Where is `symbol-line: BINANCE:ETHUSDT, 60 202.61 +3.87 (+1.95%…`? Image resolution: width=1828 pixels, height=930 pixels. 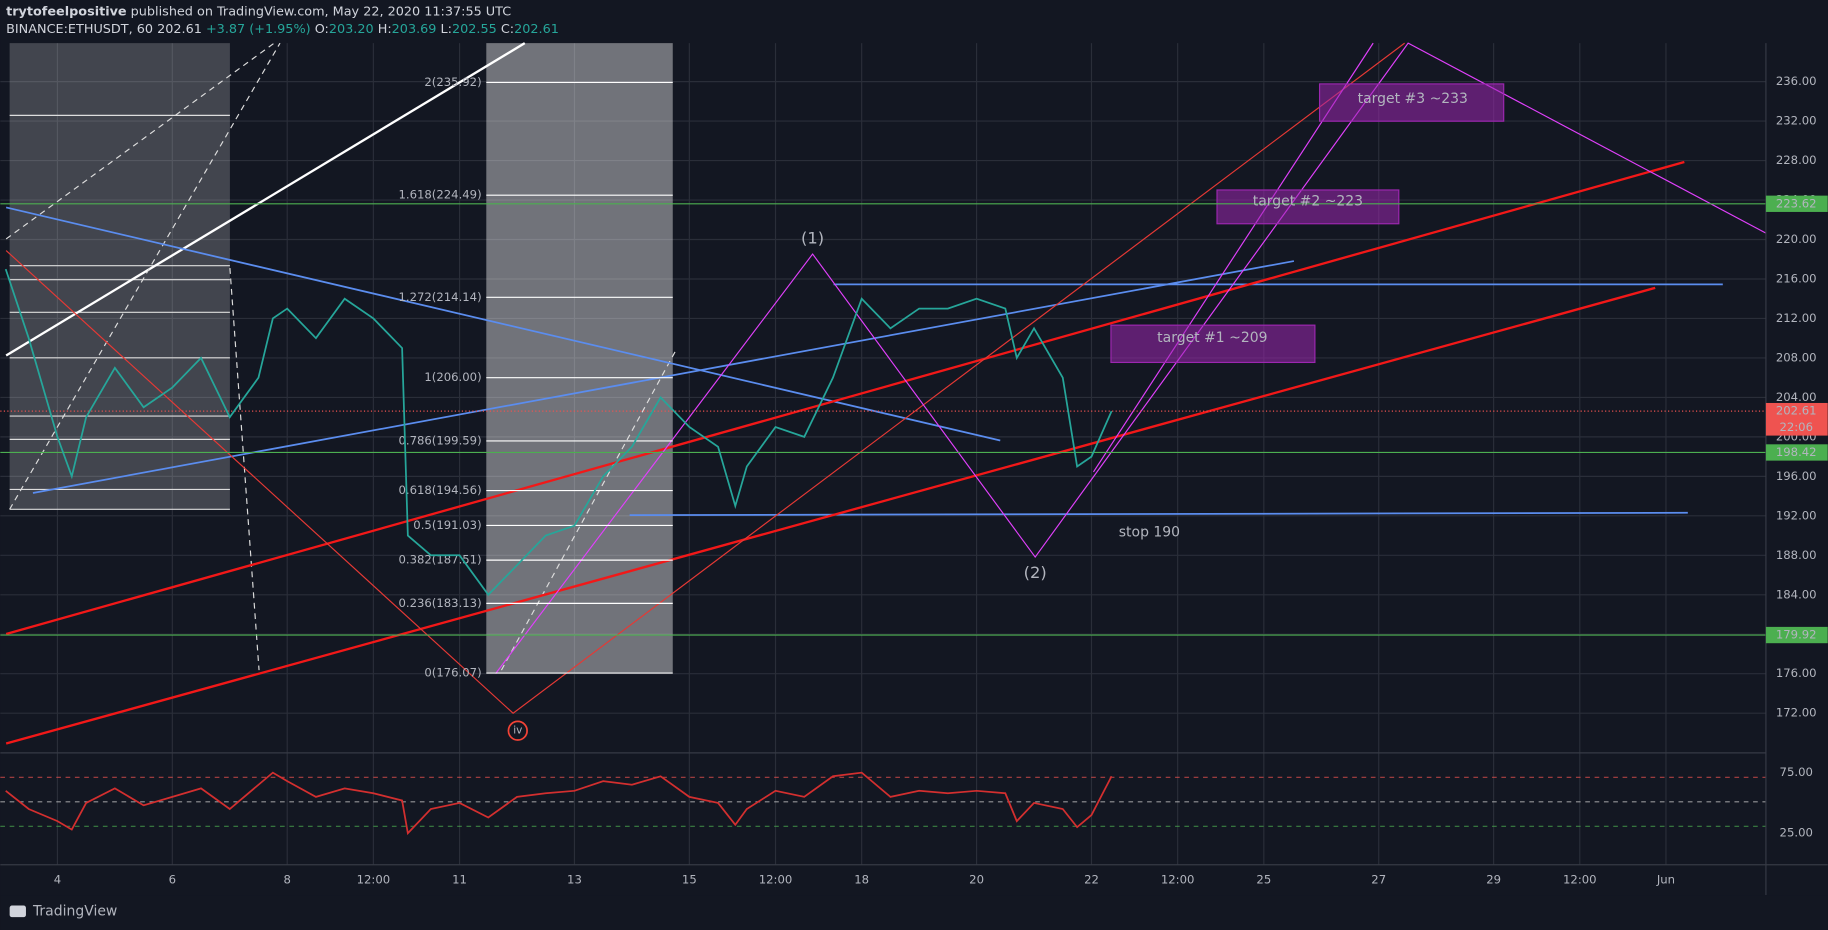
symbol-line: BINANCE:ETHUSDT, 60 202.61 +3.87 (+1.95%… is located at coordinates (282, 29).